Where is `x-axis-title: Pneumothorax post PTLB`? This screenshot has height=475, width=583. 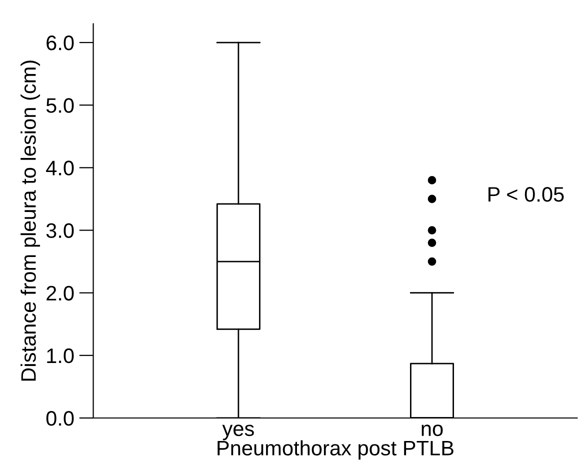
x-axis-title: Pneumothorax post PTLB is located at coordinates (336, 450).